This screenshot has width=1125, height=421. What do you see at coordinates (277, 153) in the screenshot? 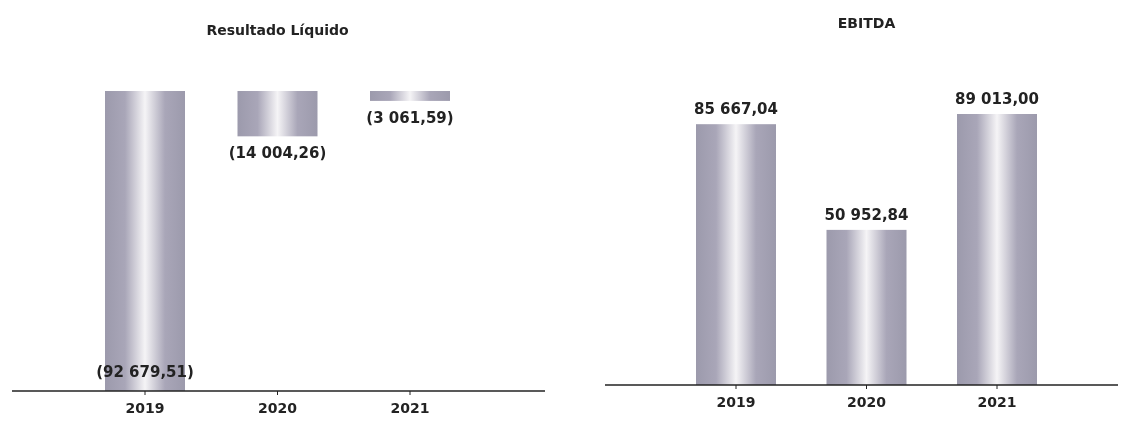
I see `data-label: (14 004,26)` at bounding box center [277, 153].